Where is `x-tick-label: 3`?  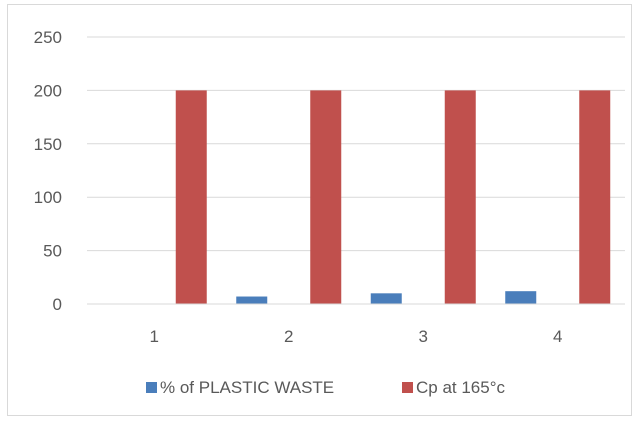 x-tick-label: 3 is located at coordinates (423, 336).